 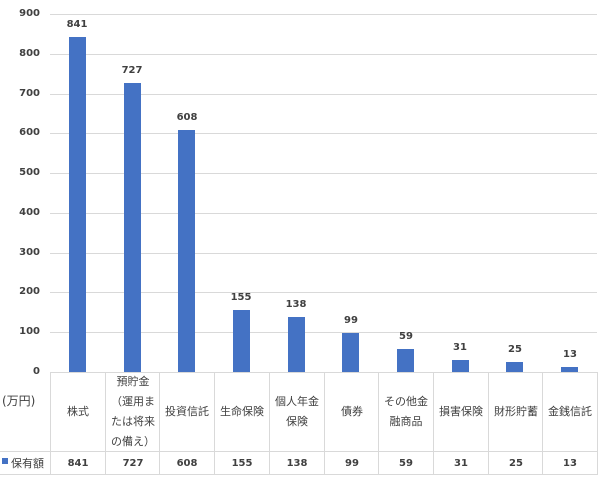 I want to click on data-label: 841, so click(x=77, y=24).